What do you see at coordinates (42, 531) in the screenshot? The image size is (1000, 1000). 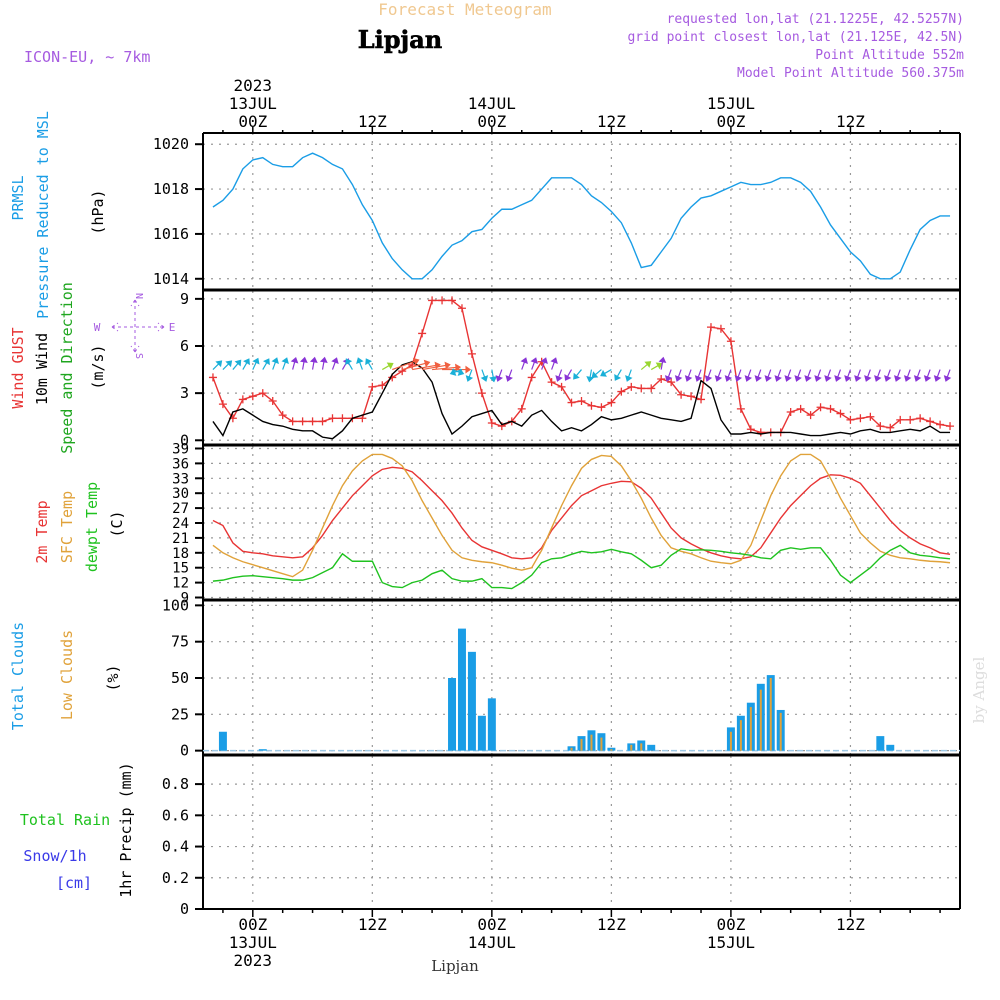 I see `panel-label: 2m Temp` at bounding box center [42, 531].